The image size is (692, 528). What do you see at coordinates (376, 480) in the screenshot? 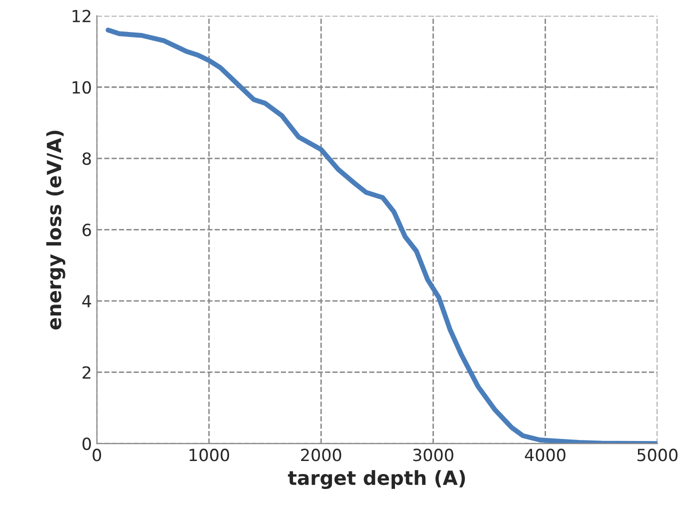
I see `x-axis-title: target depth (A)` at bounding box center [376, 480].